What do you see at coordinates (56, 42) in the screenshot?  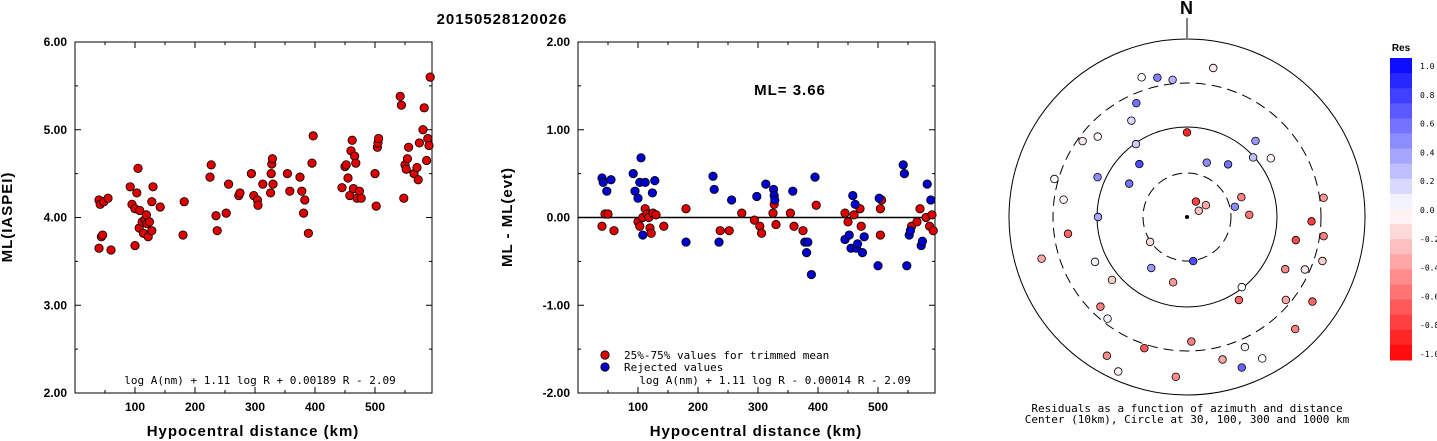 I see `left-ytick-label: 6.00` at bounding box center [56, 42].